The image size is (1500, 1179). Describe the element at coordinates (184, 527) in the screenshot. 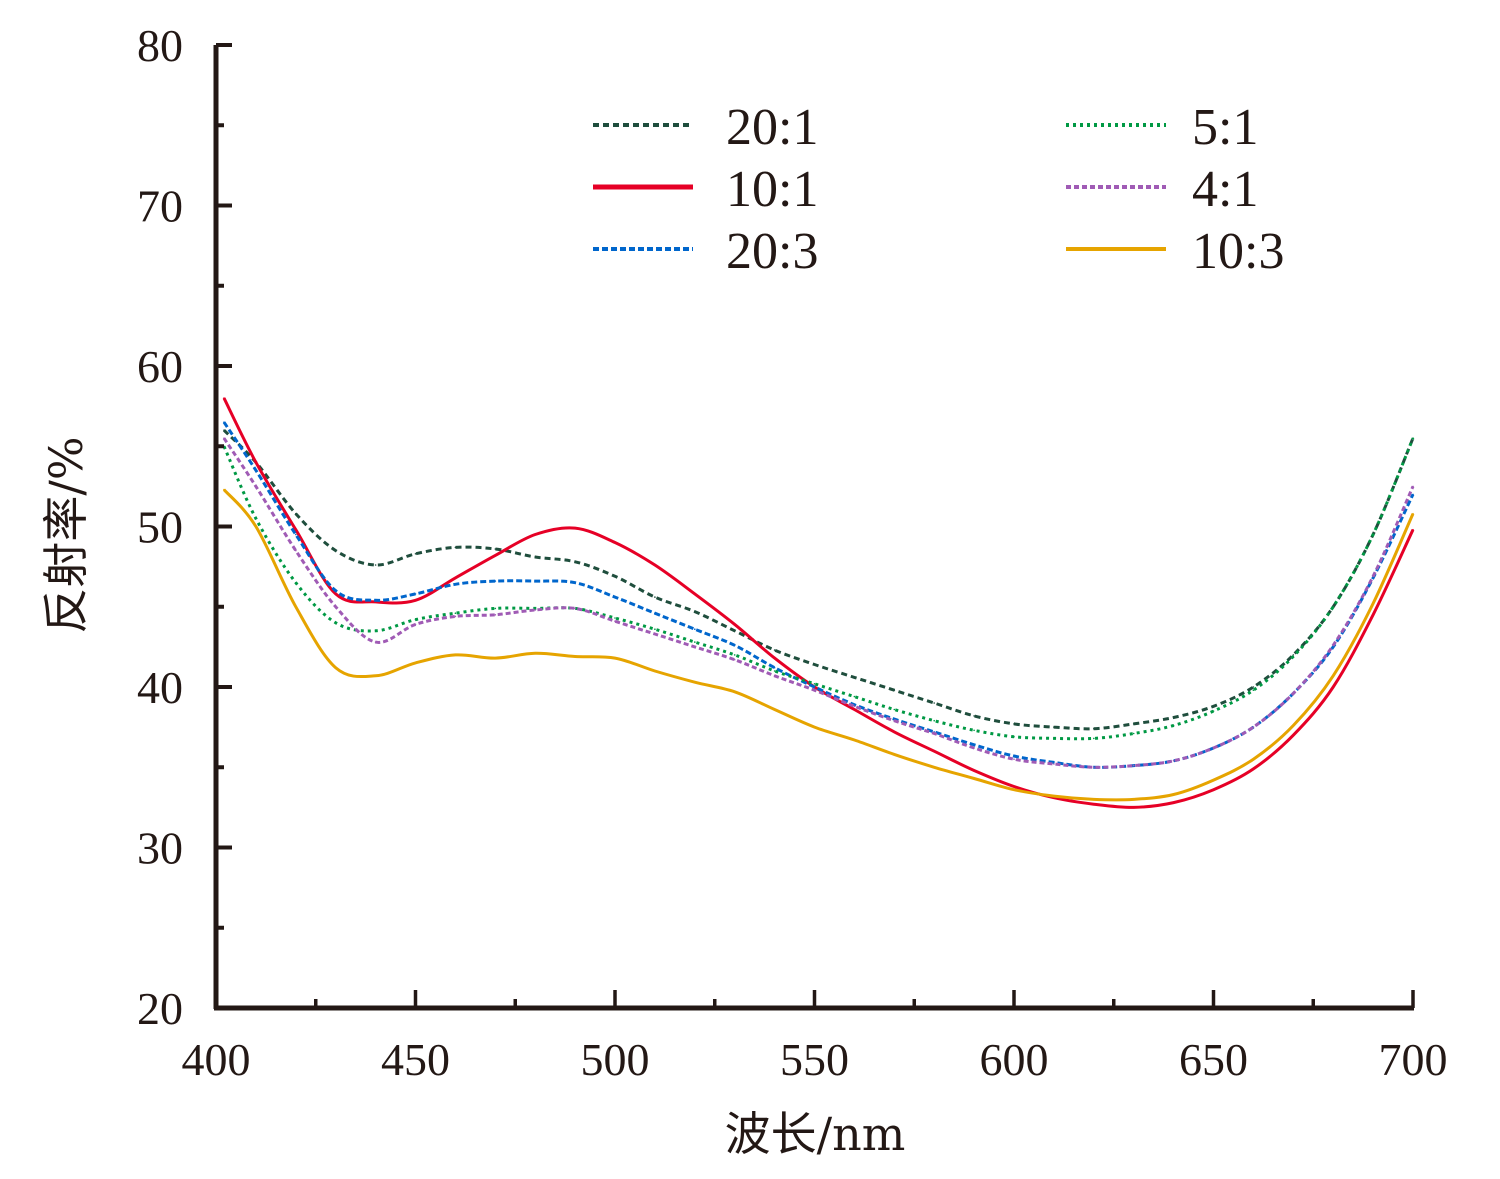

I see `y-ticks: 20 30 40 50 60 70 80` at that location.